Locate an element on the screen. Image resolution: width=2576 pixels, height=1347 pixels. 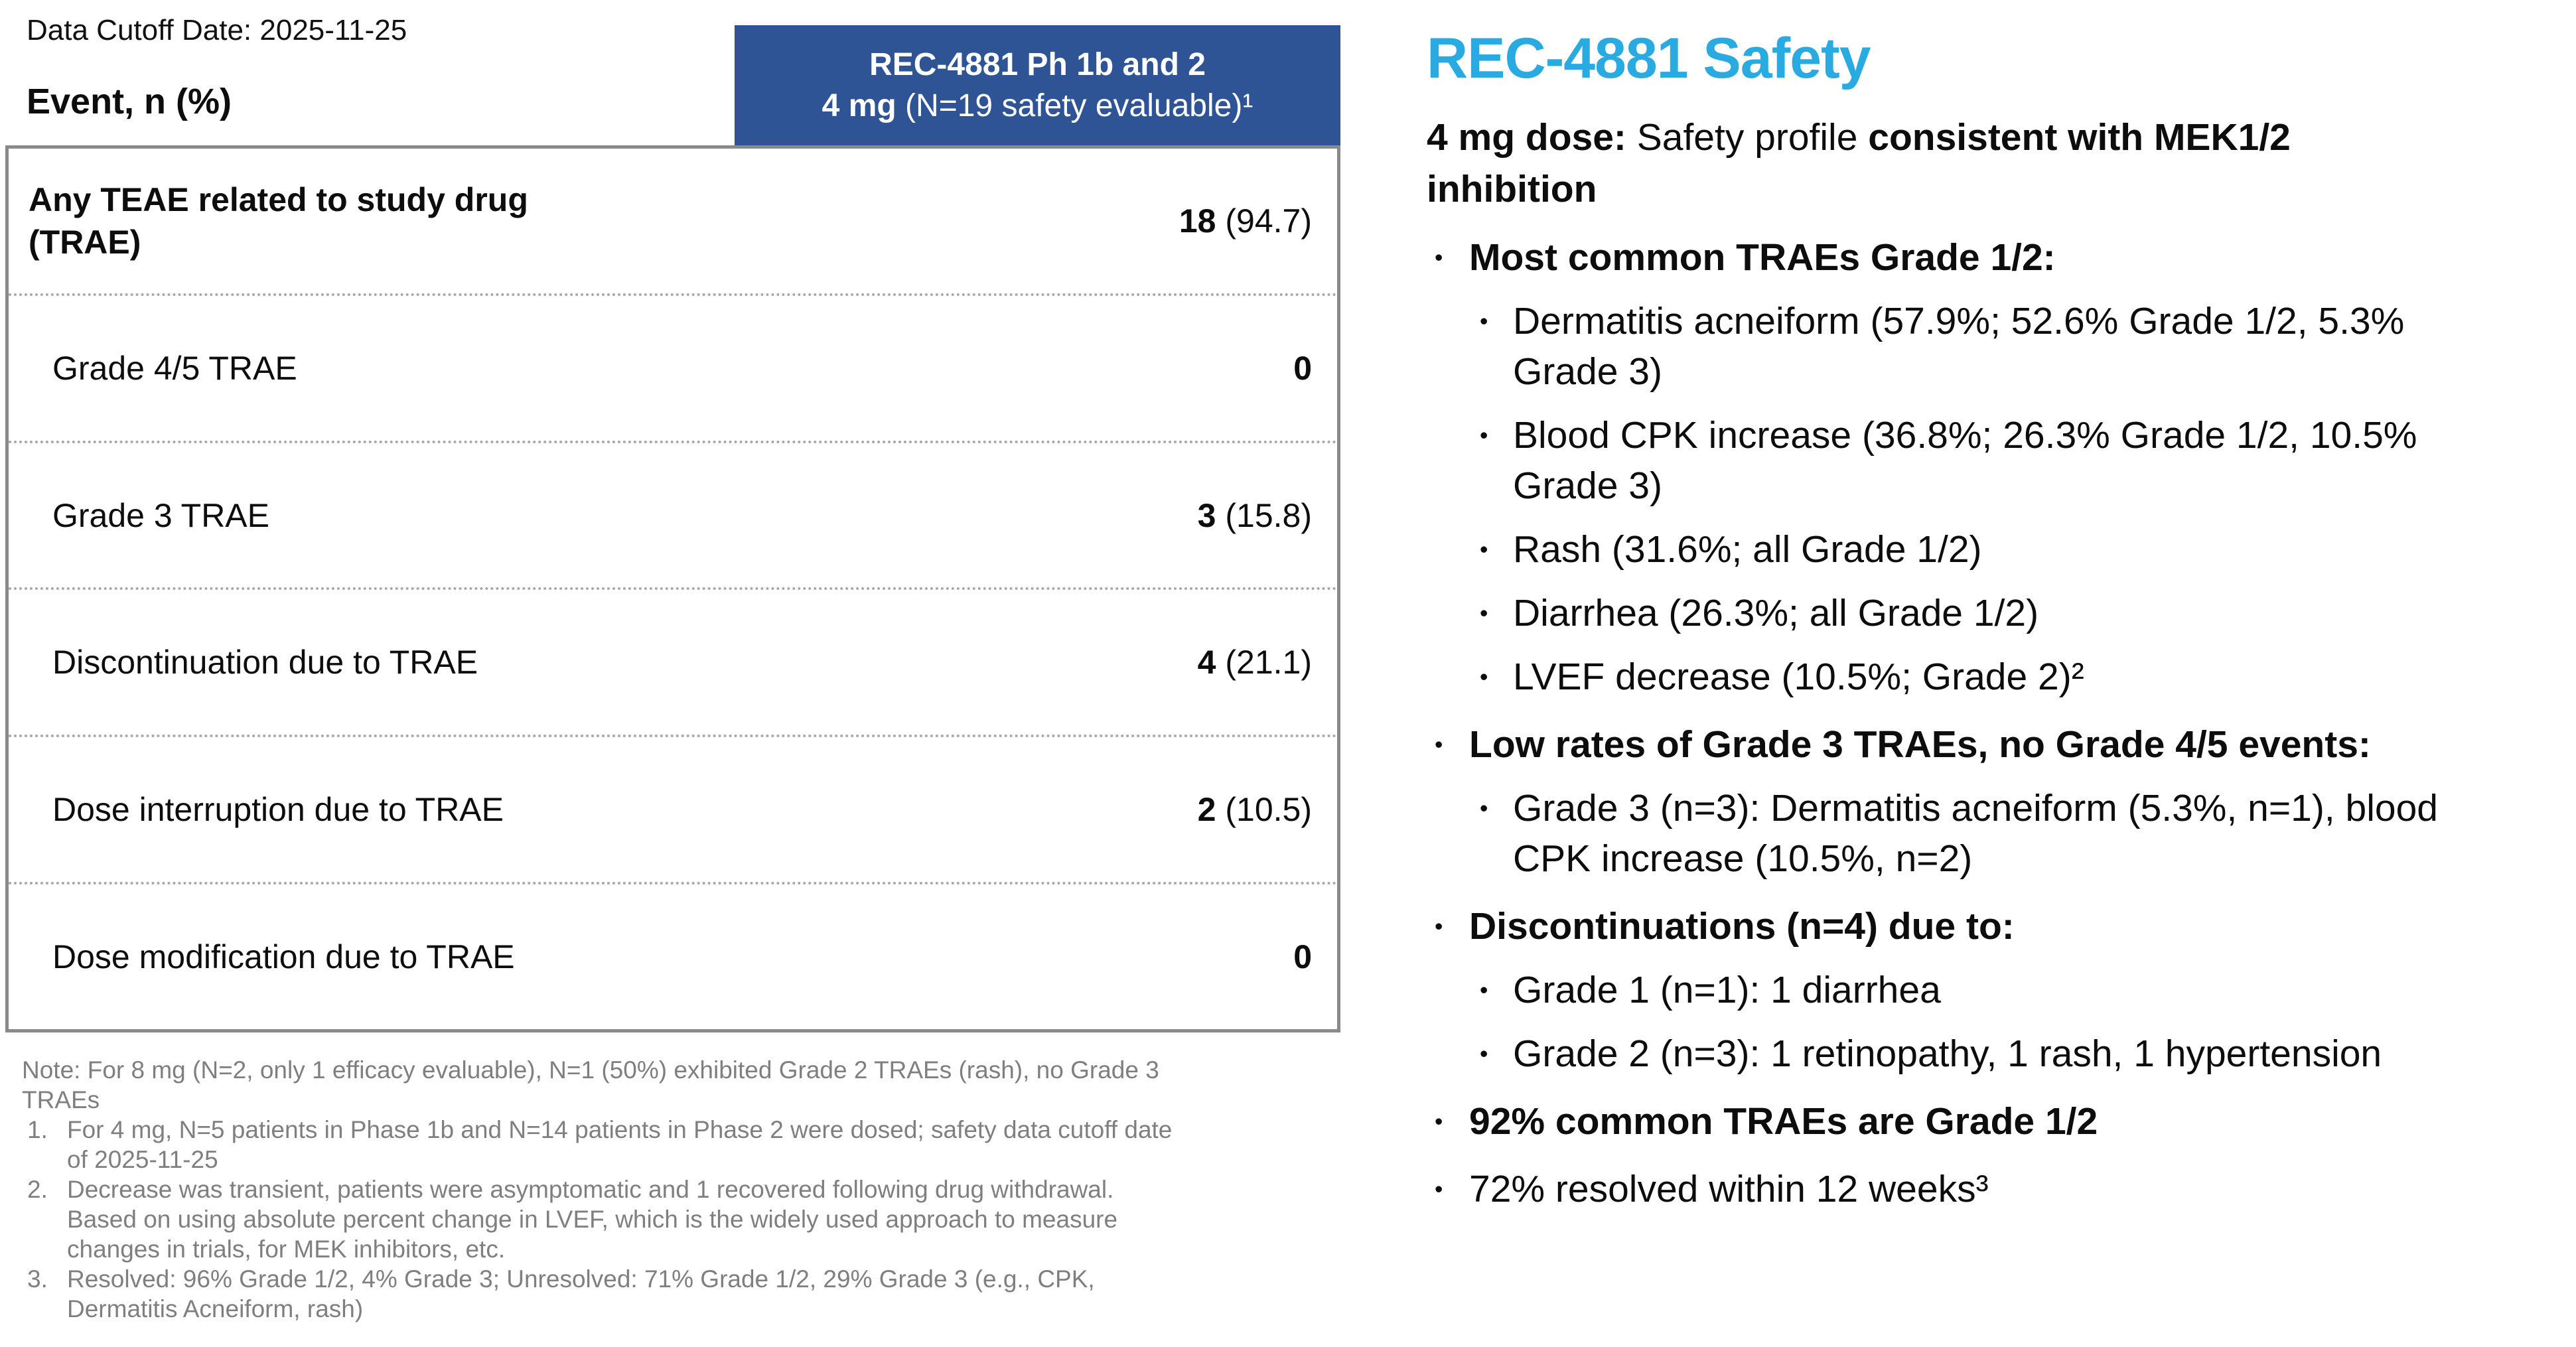
row-label: Grade 3 TRAE is located at coordinates (161, 515).